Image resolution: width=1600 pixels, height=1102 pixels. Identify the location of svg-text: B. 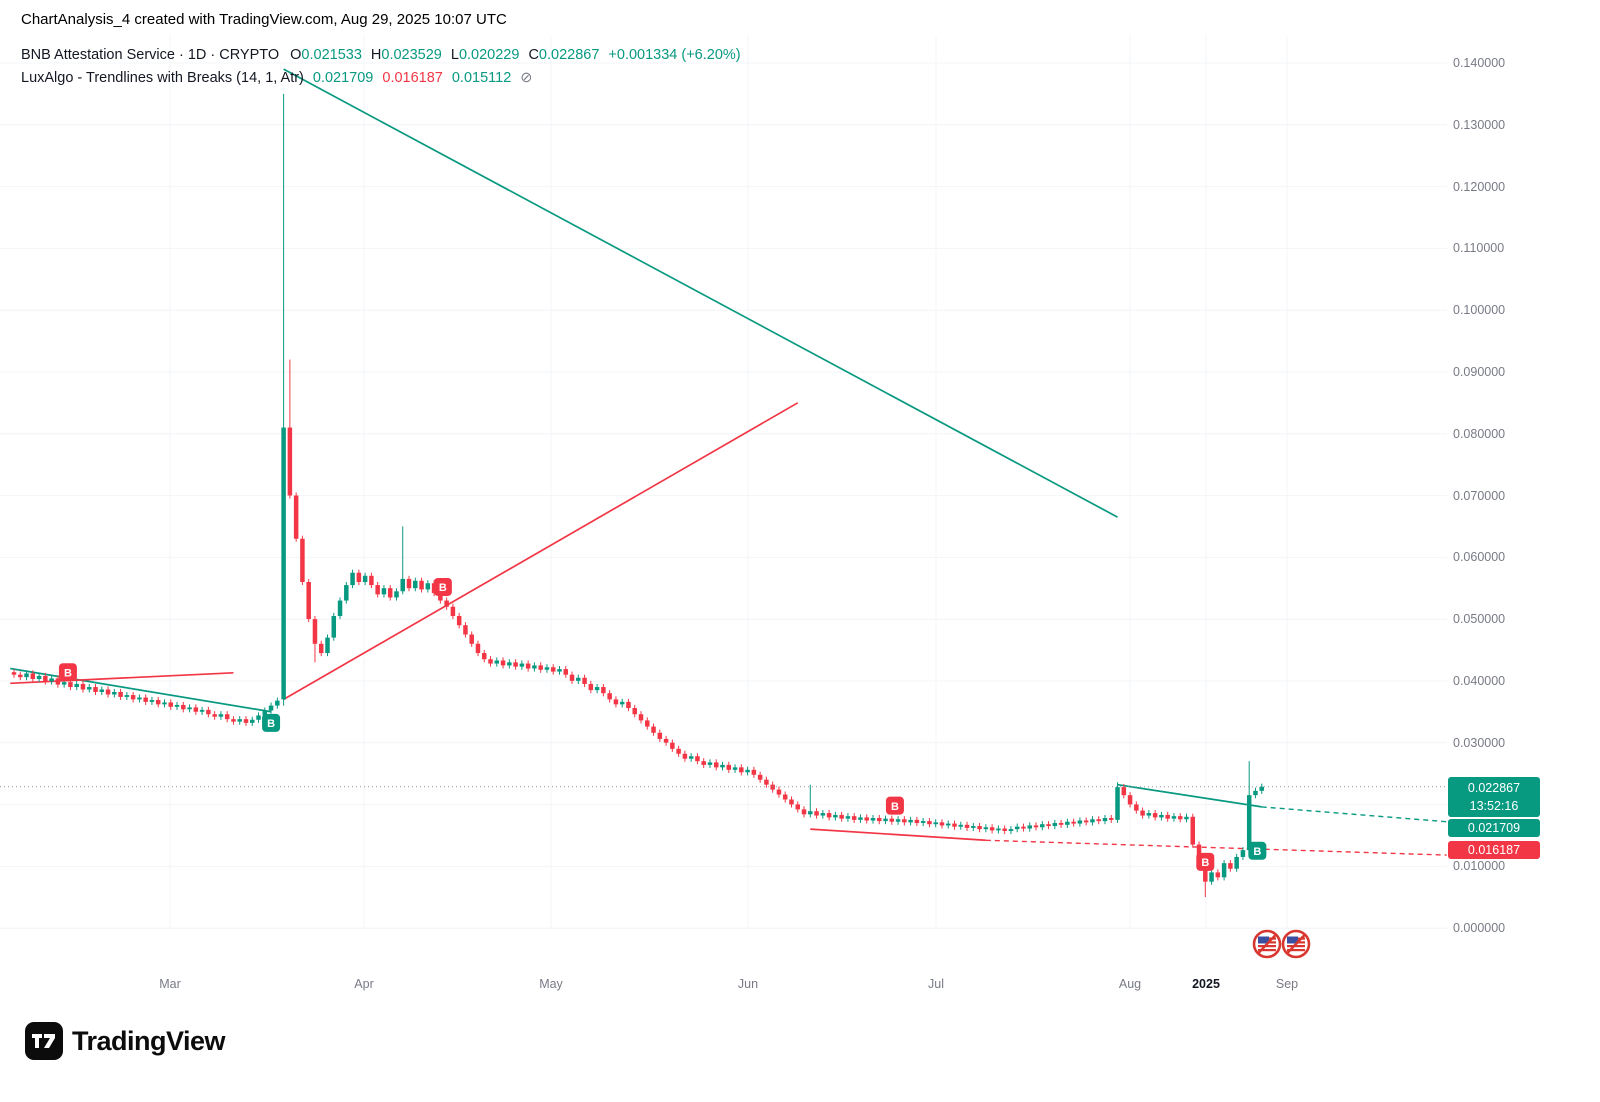
(1205, 863).